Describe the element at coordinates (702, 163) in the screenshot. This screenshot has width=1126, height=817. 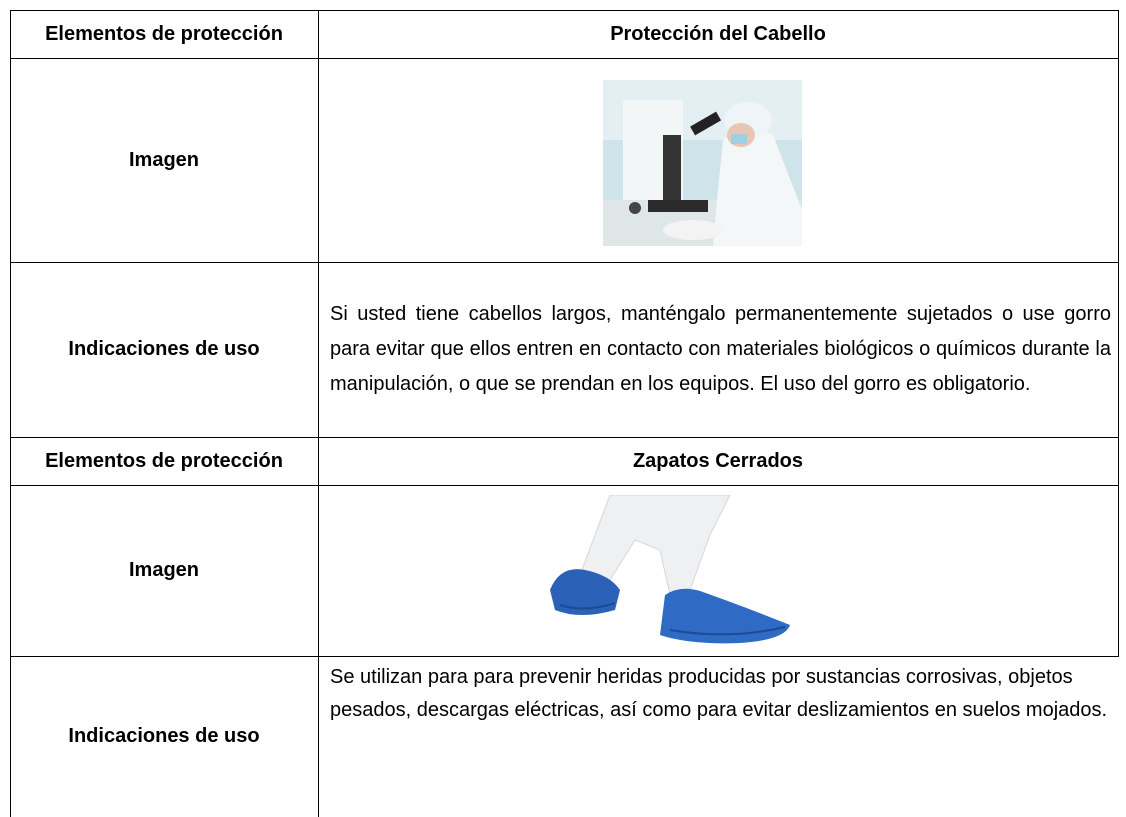
I see `lab-image` at that location.